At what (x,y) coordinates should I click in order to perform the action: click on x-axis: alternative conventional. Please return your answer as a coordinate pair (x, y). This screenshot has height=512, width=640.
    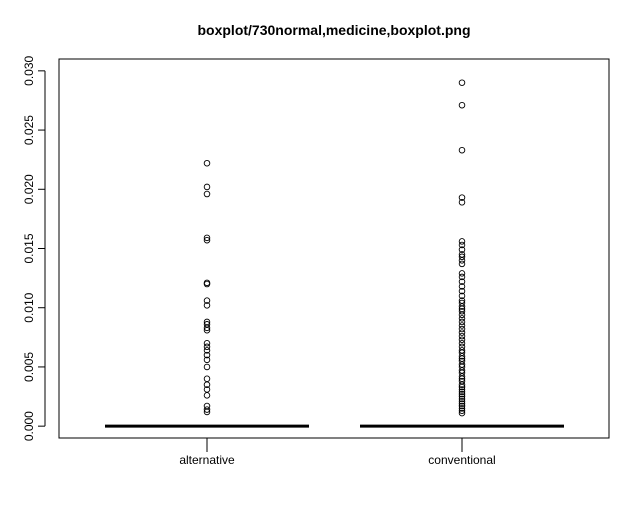
    Looking at the image, I should click on (337, 452).